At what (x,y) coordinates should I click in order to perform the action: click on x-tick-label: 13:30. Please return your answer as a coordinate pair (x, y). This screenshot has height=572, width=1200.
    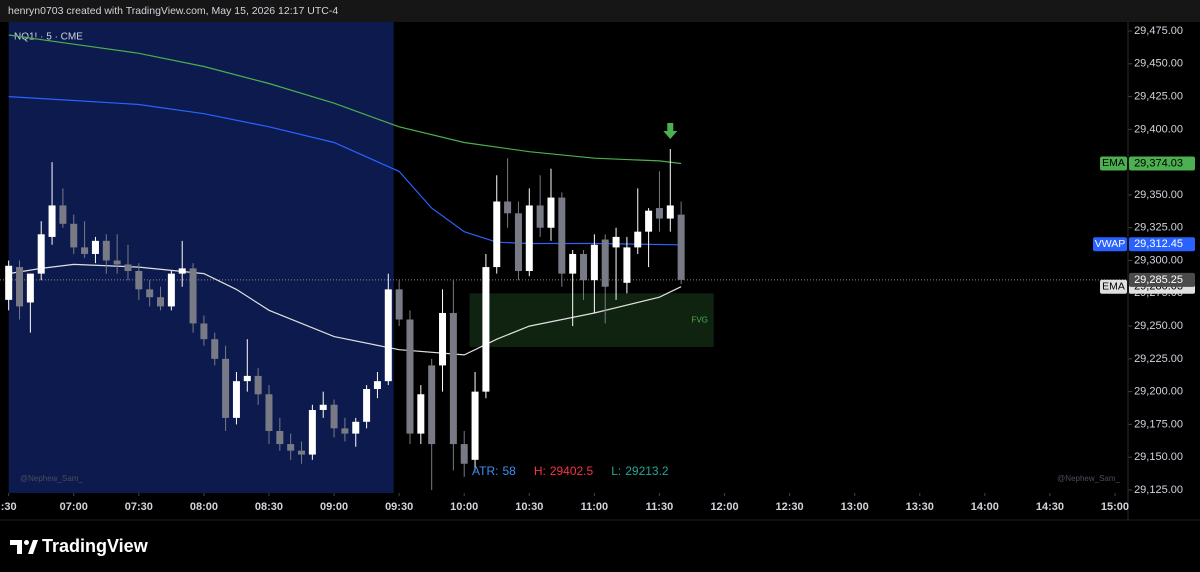
    Looking at the image, I should click on (920, 507).